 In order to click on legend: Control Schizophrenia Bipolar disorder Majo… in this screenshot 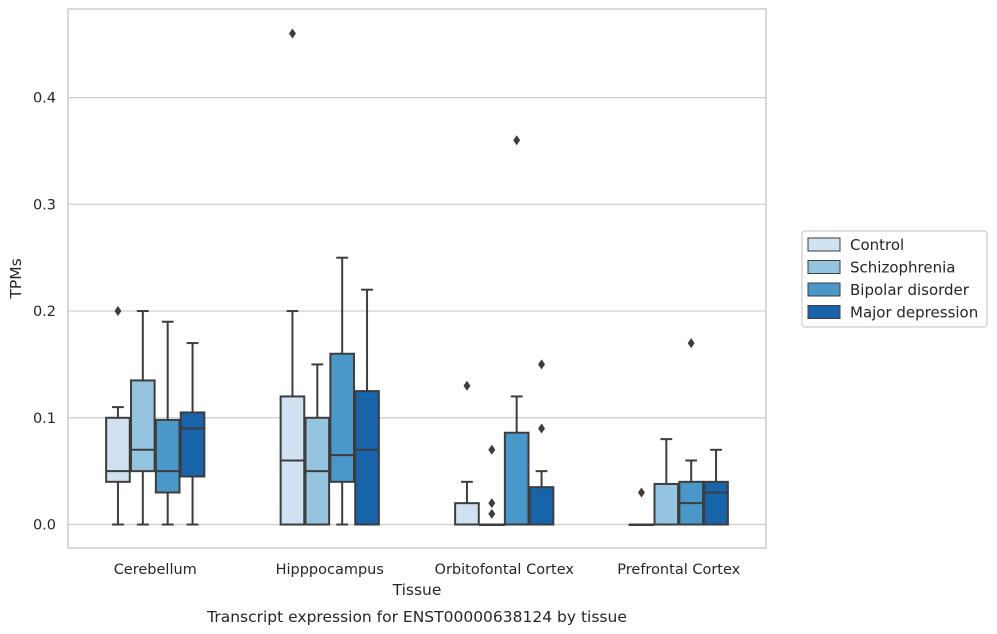, I will do `click(894, 279)`.